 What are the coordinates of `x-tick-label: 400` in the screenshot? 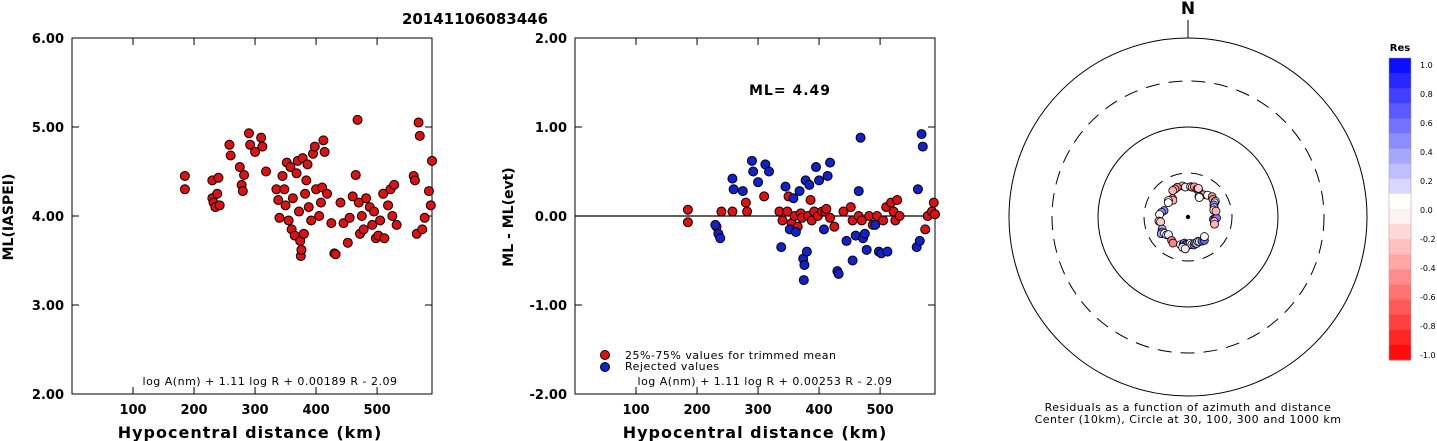 It's located at (315, 410).